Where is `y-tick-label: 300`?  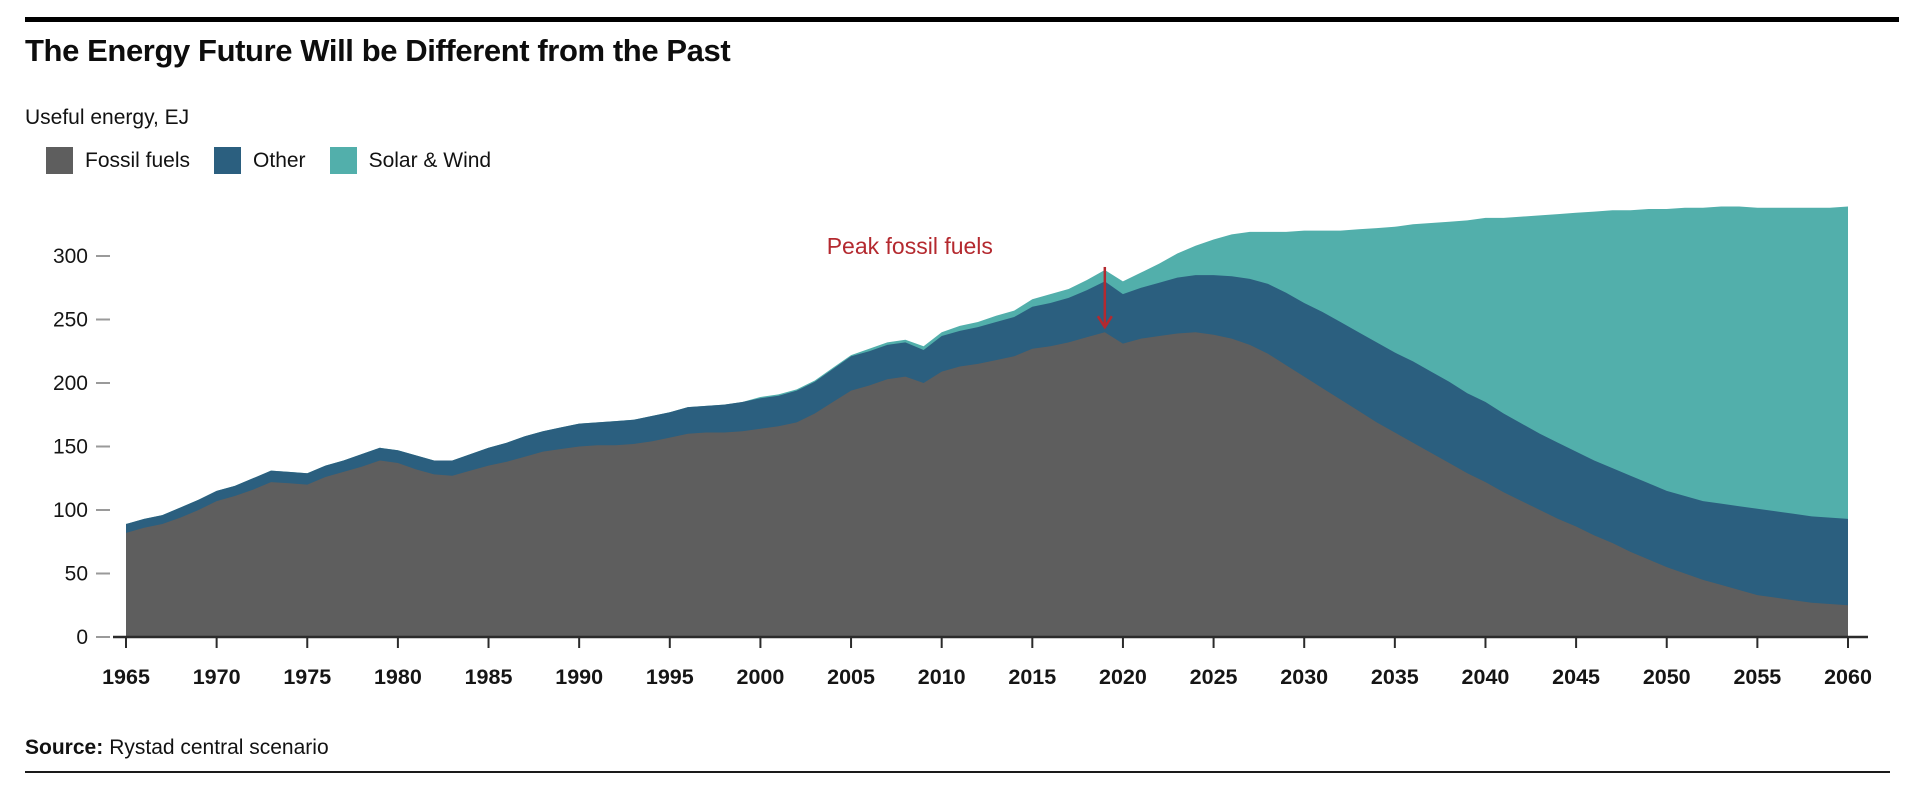 y-tick-label: 300 is located at coordinates (70, 256).